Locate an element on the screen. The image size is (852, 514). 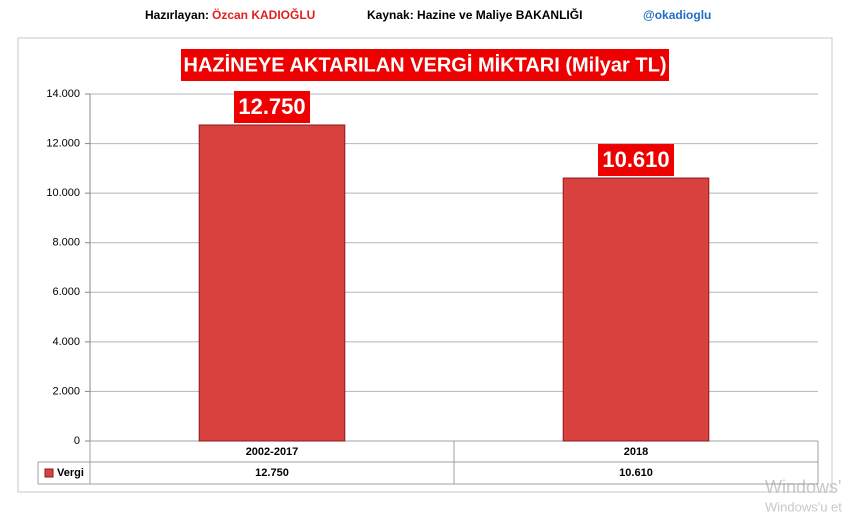
title-box is located at coordinates (425, 65).